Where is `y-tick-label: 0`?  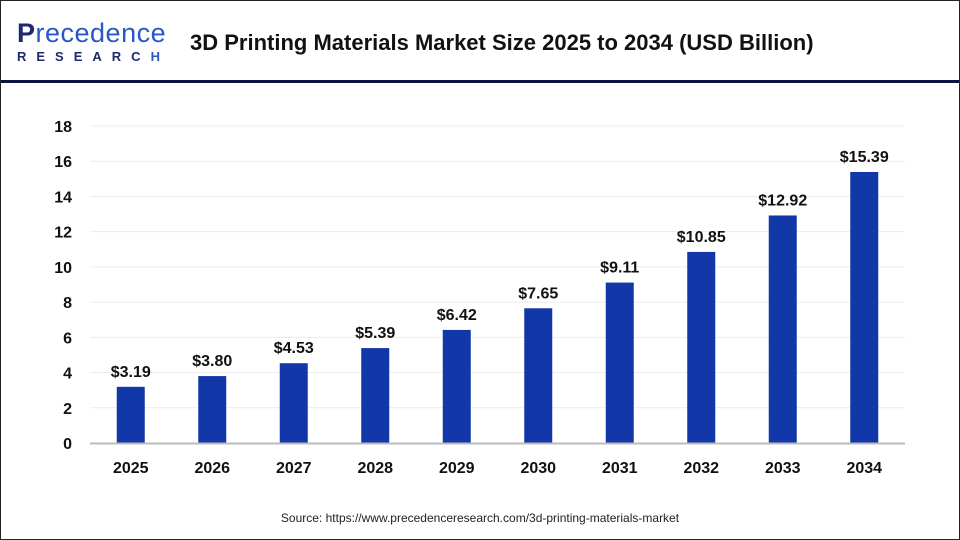
y-tick-label: 0 is located at coordinates (67, 444).